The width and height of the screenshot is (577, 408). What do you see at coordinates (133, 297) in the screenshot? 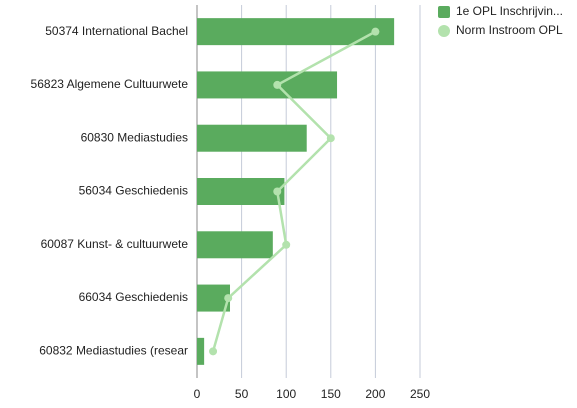
I see `y-tick-label: 66034 Geschiedenis` at bounding box center [133, 297].